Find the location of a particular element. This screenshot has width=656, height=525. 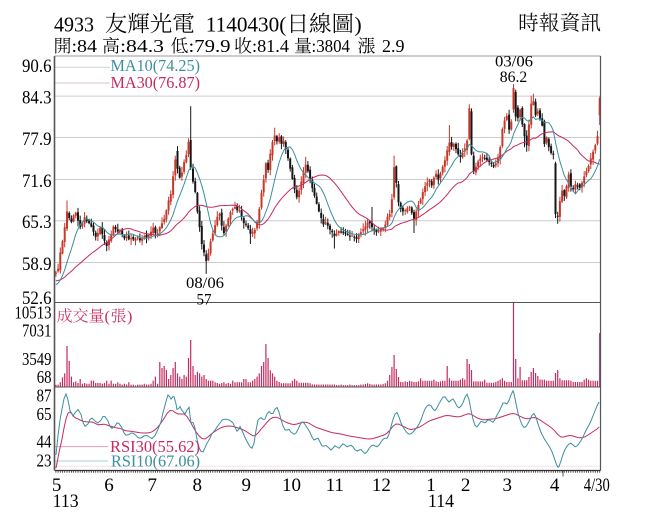

svg-text: 90.6 is located at coordinates (37, 66).